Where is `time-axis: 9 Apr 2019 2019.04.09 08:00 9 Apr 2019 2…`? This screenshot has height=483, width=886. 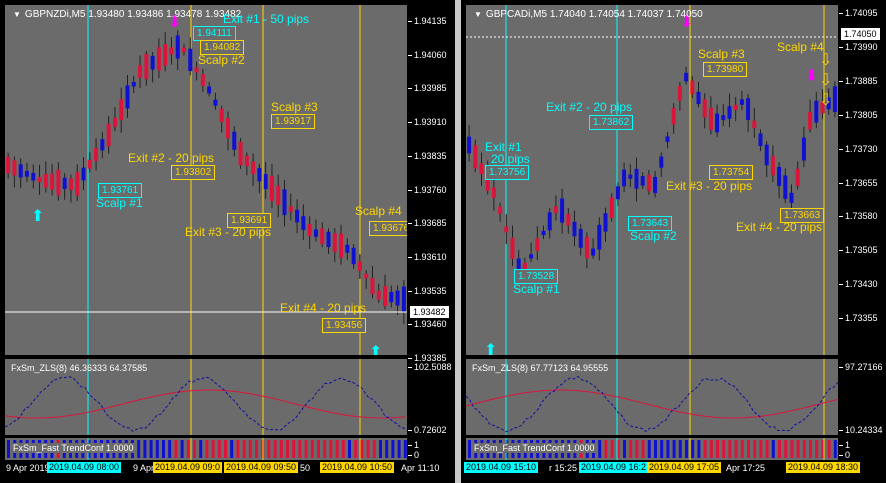
time-axis: 9 Apr 2019 2019.04.09 08:00 9 Apr 2019 2… is located at coordinates (227, 472).